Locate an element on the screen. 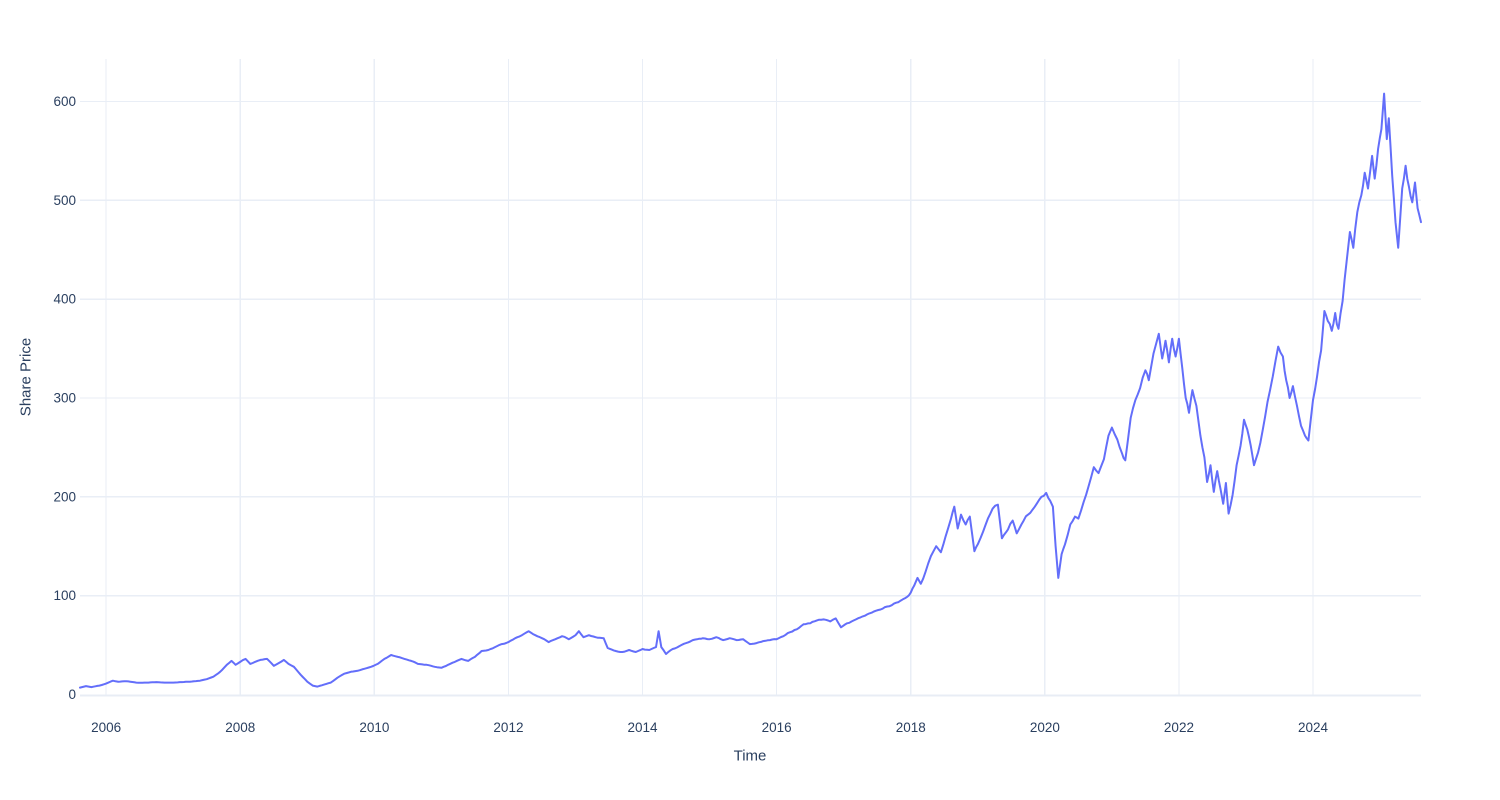 This screenshot has height=800, width=1500. x-tick-label: 2006 is located at coordinates (106, 727).